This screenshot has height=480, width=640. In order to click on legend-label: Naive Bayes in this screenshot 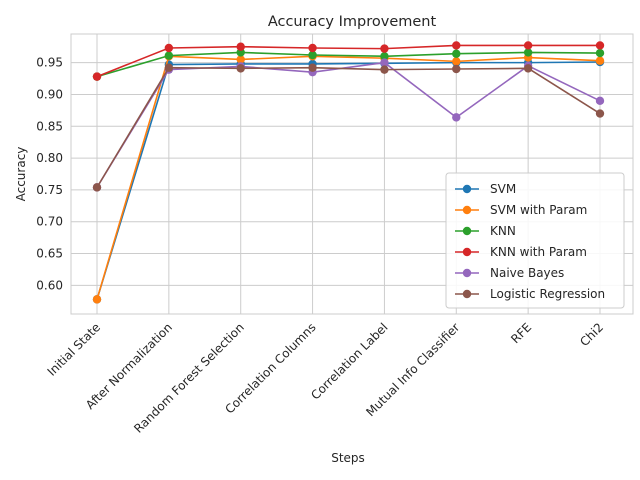, I will do `click(527, 273)`.